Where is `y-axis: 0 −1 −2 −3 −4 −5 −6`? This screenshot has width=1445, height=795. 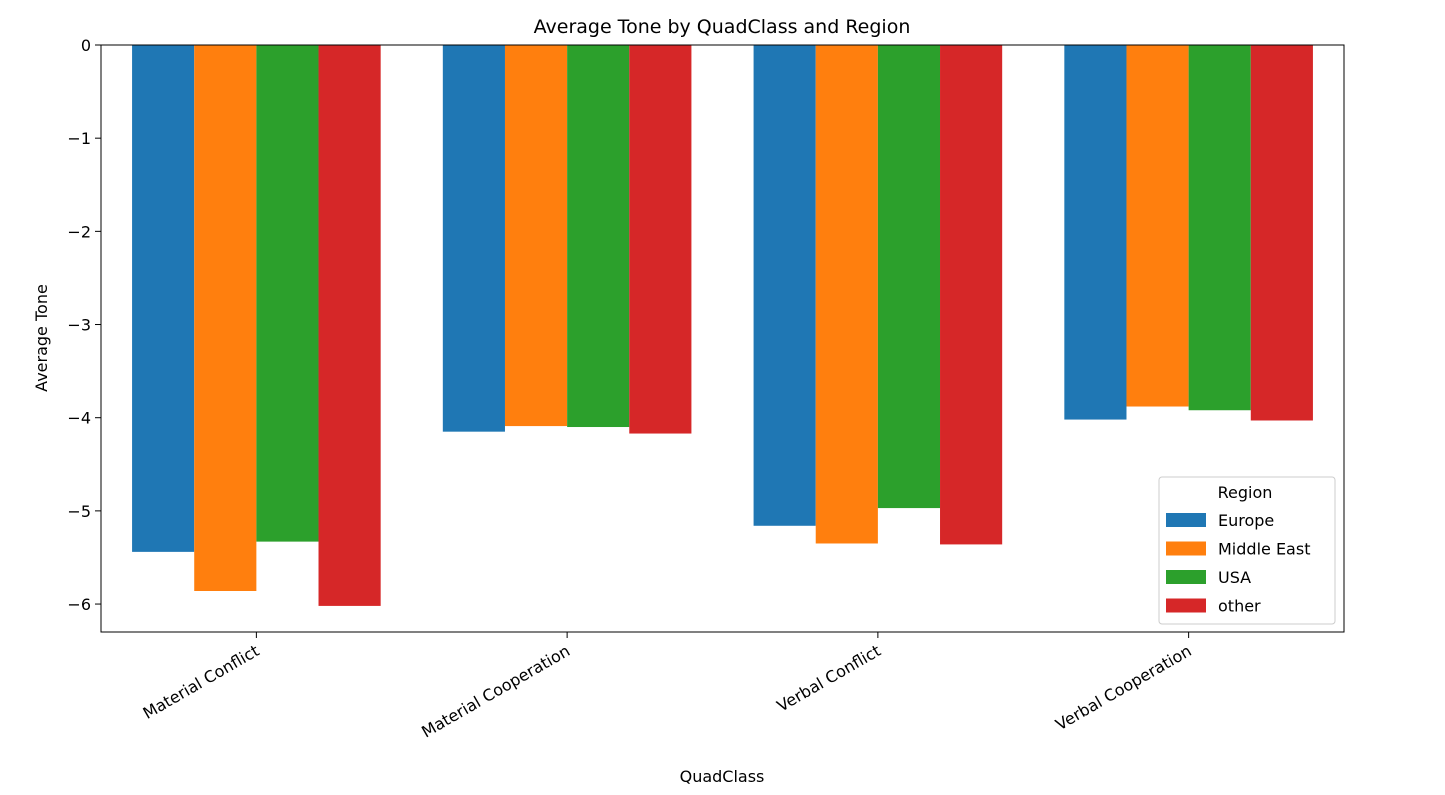 y-axis: 0 −1 −2 −3 −4 −5 −6 is located at coordinates (84, 325).